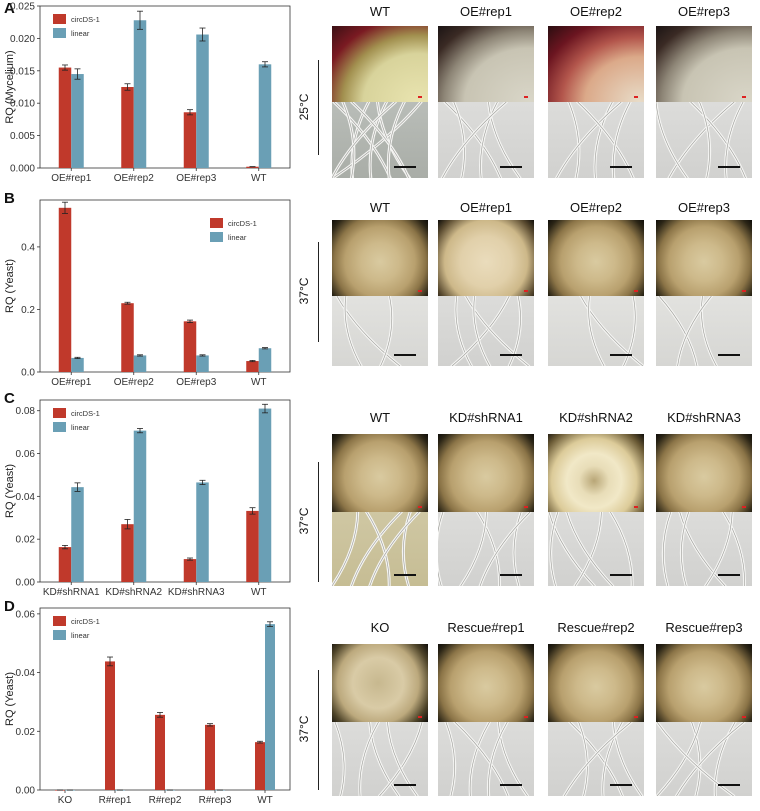  Describe the element at coordinates (318, 522) in the screenshot. I see `temperature-divider` at that location.